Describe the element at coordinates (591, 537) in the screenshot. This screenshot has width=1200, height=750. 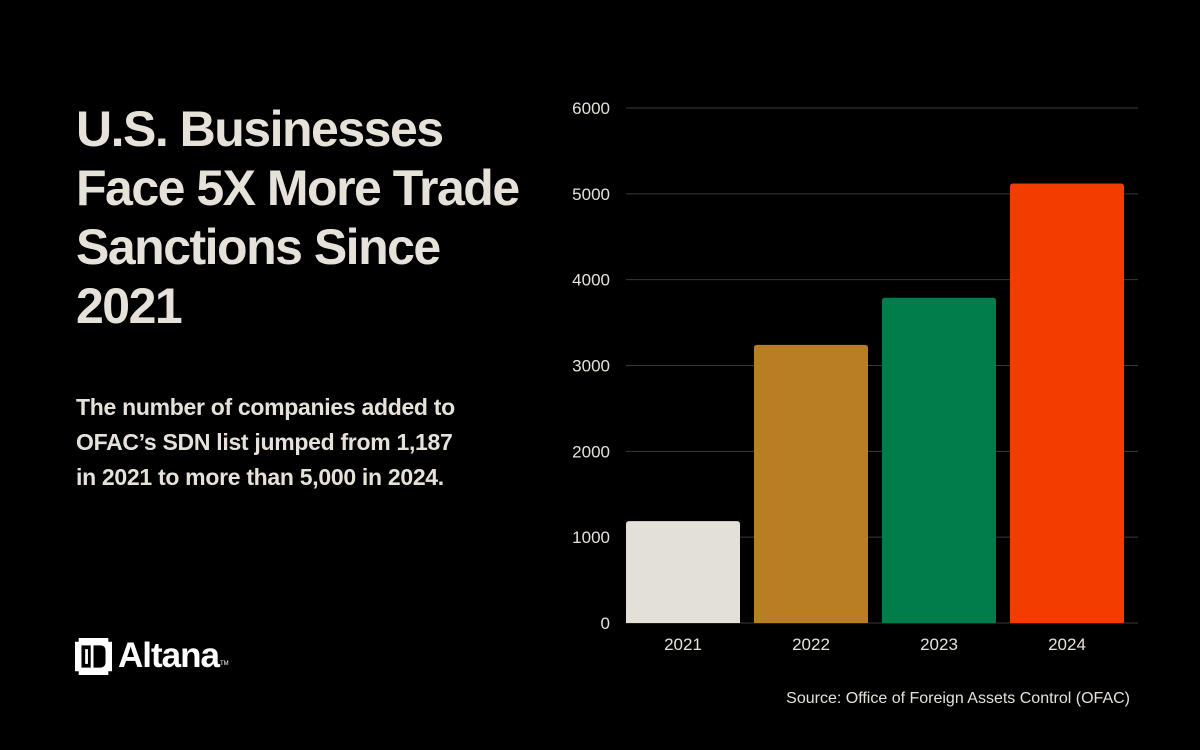
I see `y-tick-label: 1000` at that location.